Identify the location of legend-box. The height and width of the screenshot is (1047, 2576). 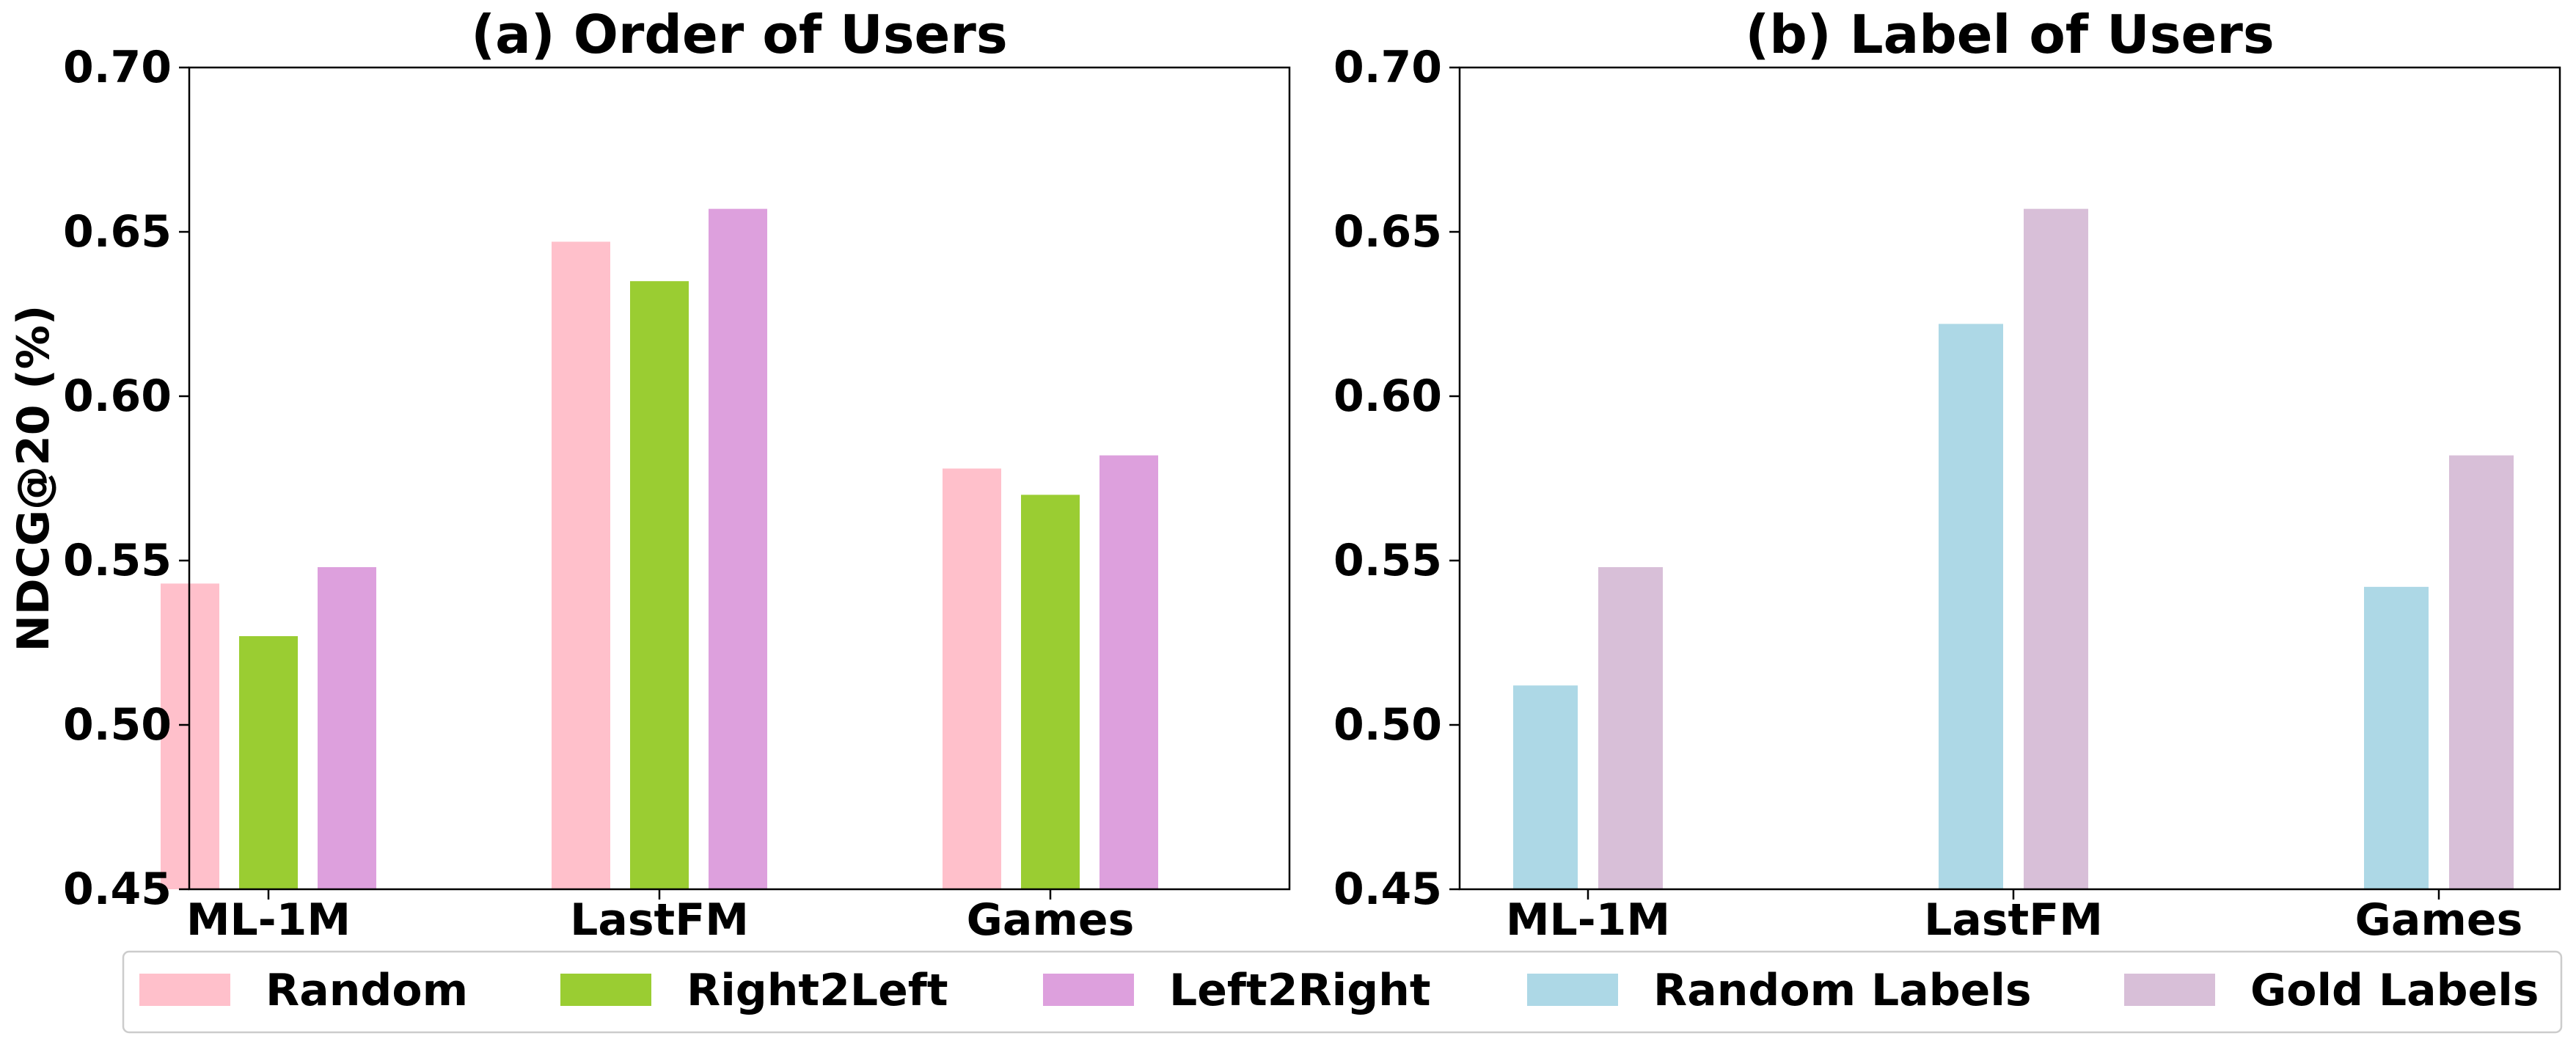
(1342, 992).